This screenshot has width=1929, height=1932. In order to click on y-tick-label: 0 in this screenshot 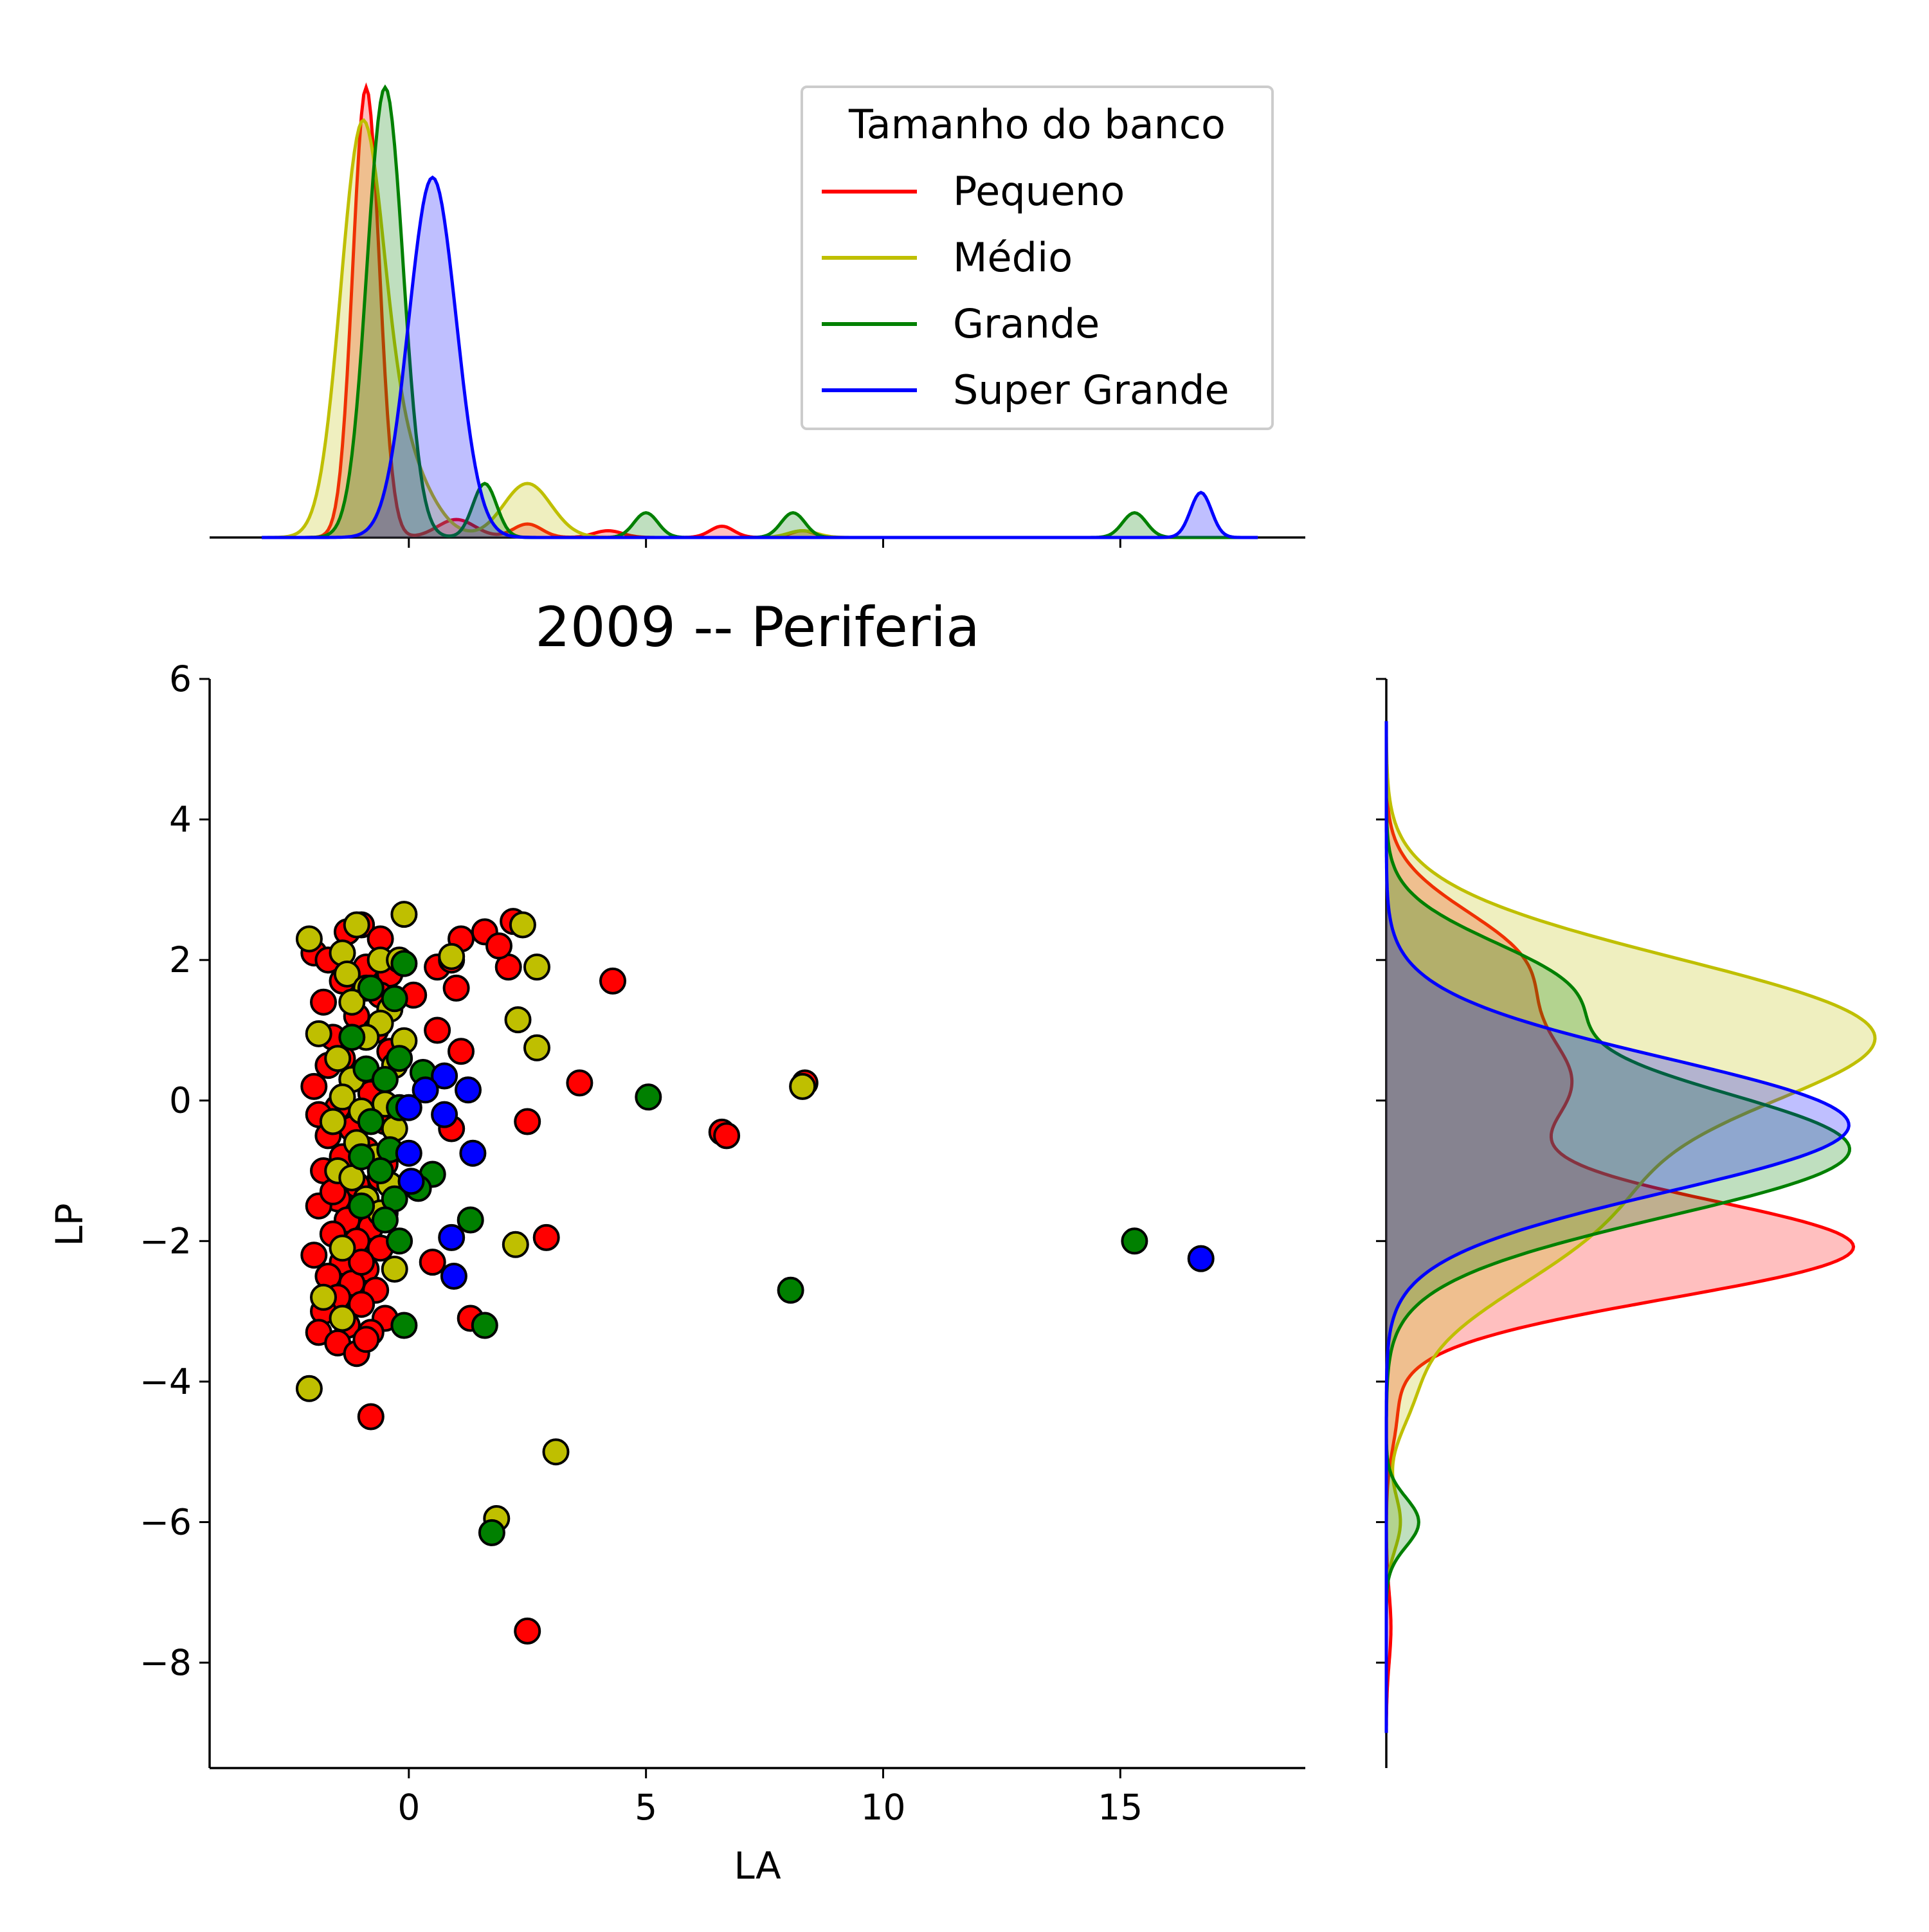, I will do `click(180, 1100)`.